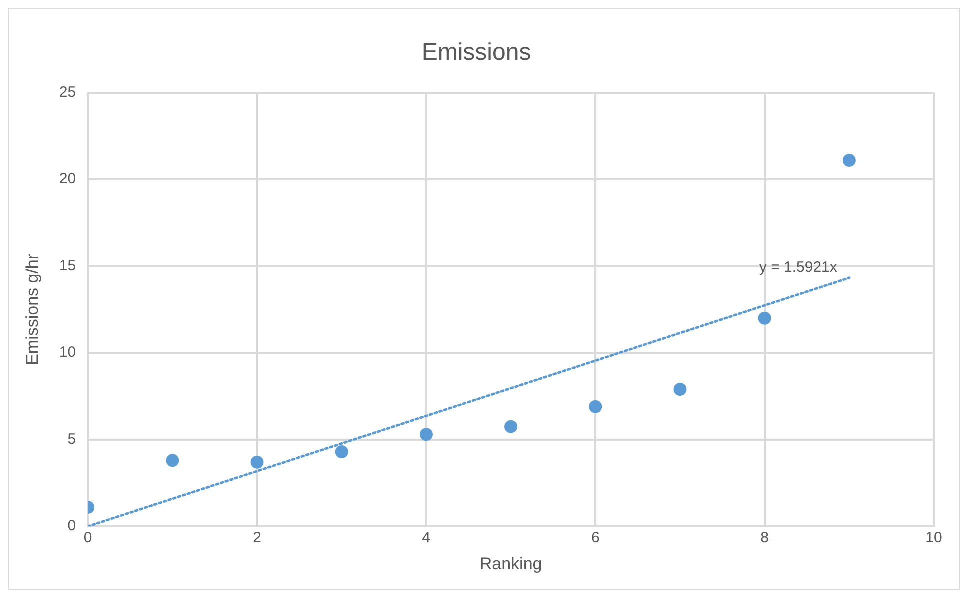 The width and height of the screenshot is (970, 599). I want to click on x-tick-label: 6, so click(595, 538).